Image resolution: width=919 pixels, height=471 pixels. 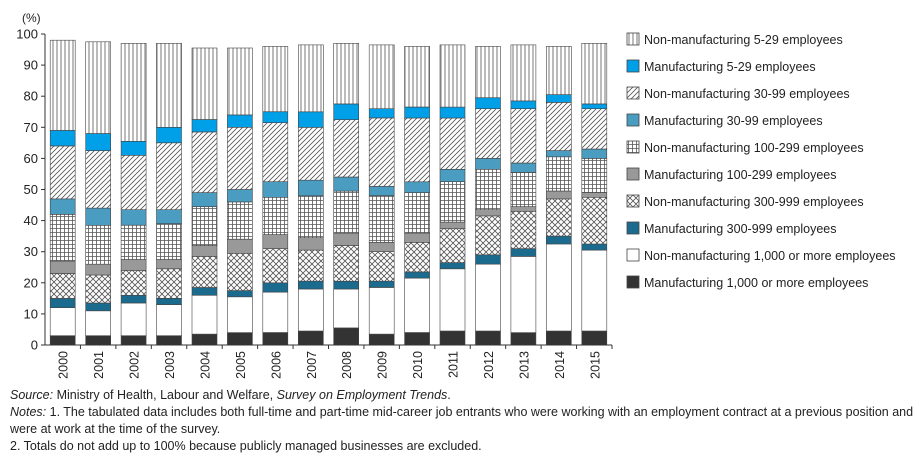 What do you see at coordinates (204, 226) in the screenshot?
I see `bar-segment-2004-s5` at bounding box center [204, 226].